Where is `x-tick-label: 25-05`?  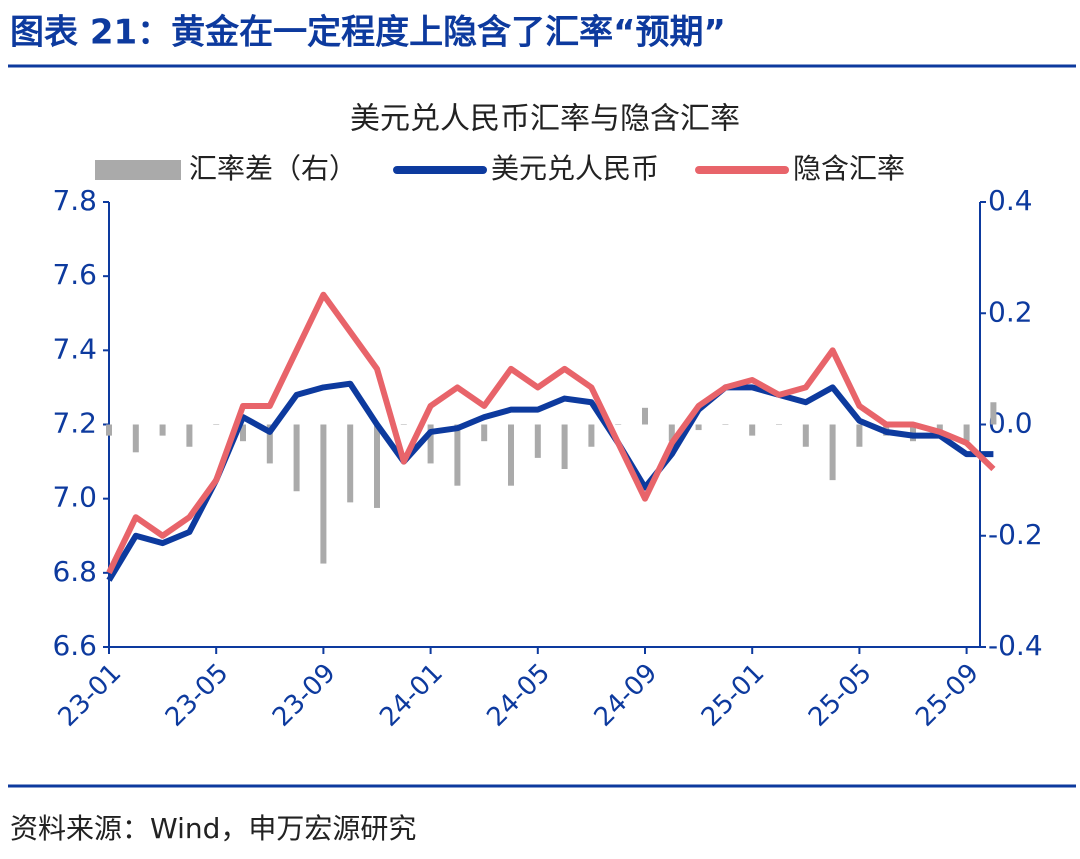 x-tick-label: 25-05 is located at coordinates (840, 695).